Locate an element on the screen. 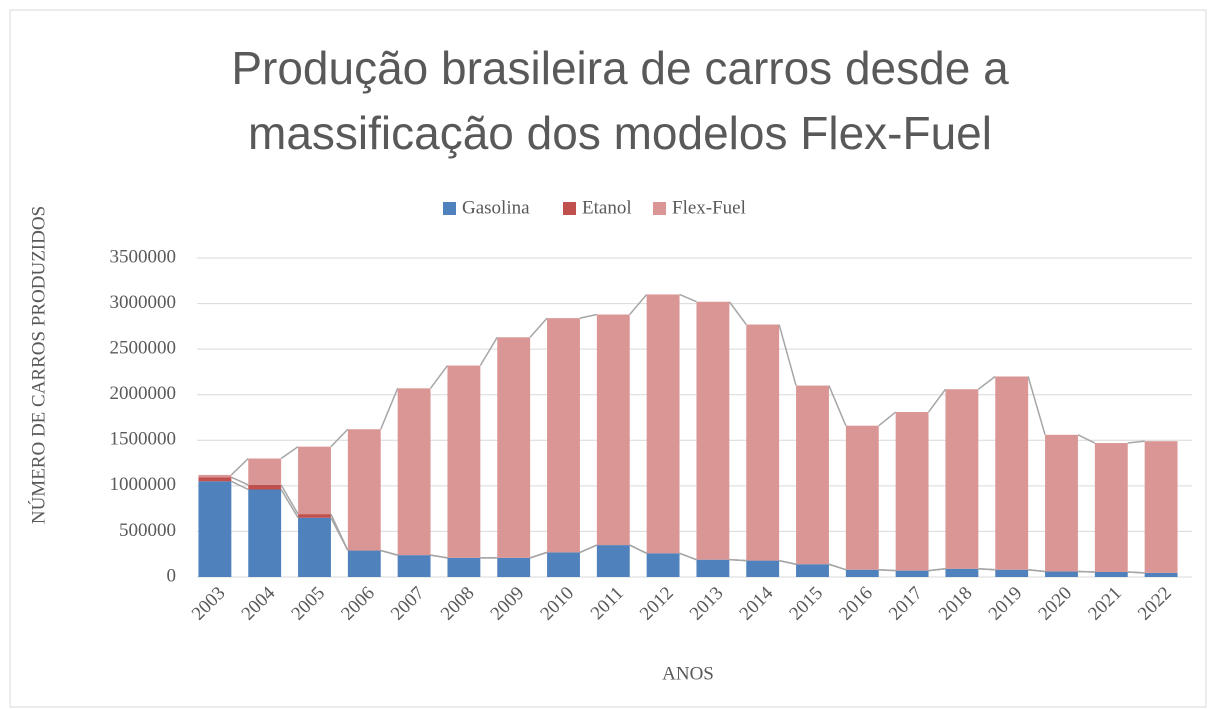 This screenshot has width=1208, height=709. y-tick-label: 2000000 is located at coordinates (143, 393).